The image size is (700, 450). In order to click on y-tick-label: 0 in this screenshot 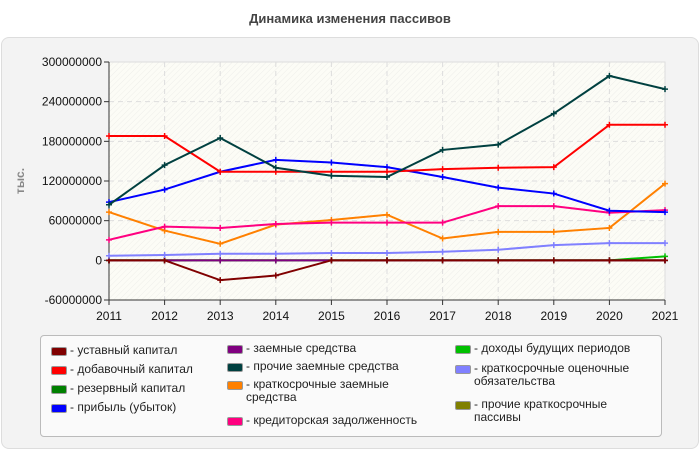, I will do `click(98, 260)`.